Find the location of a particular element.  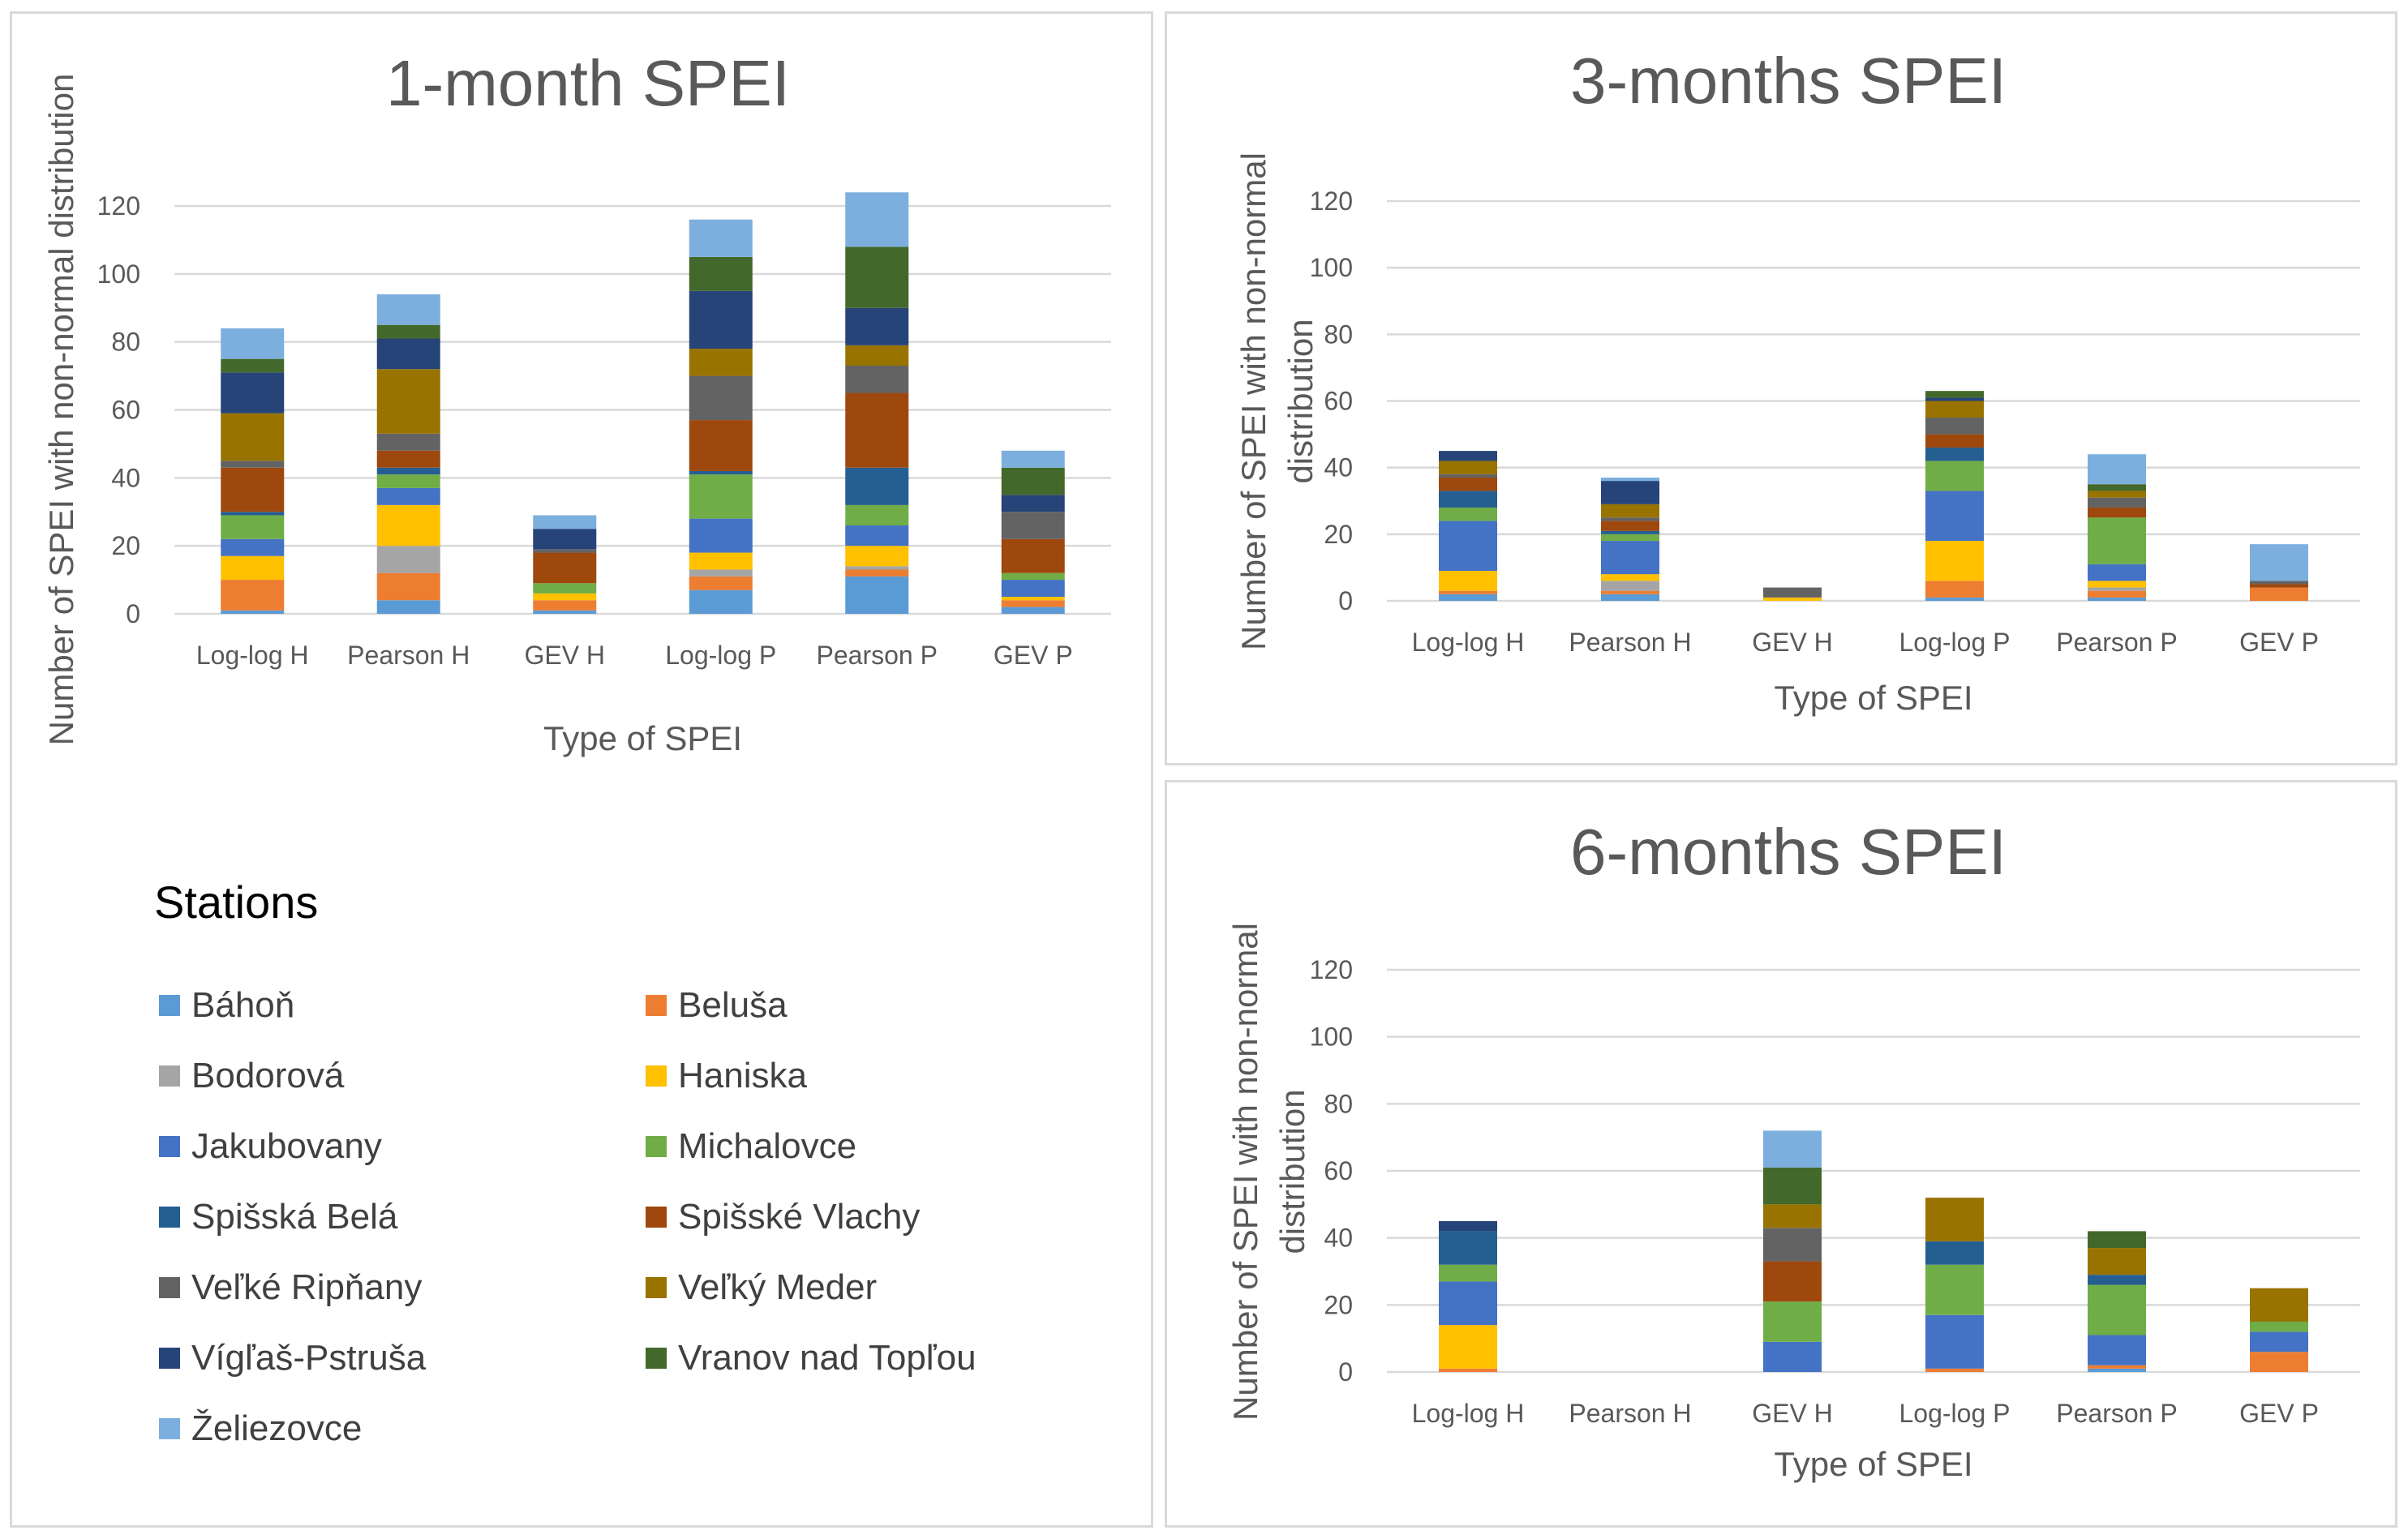

chart2-bar-log-log-h-velky-meder is located at coordinates (1468, 468).